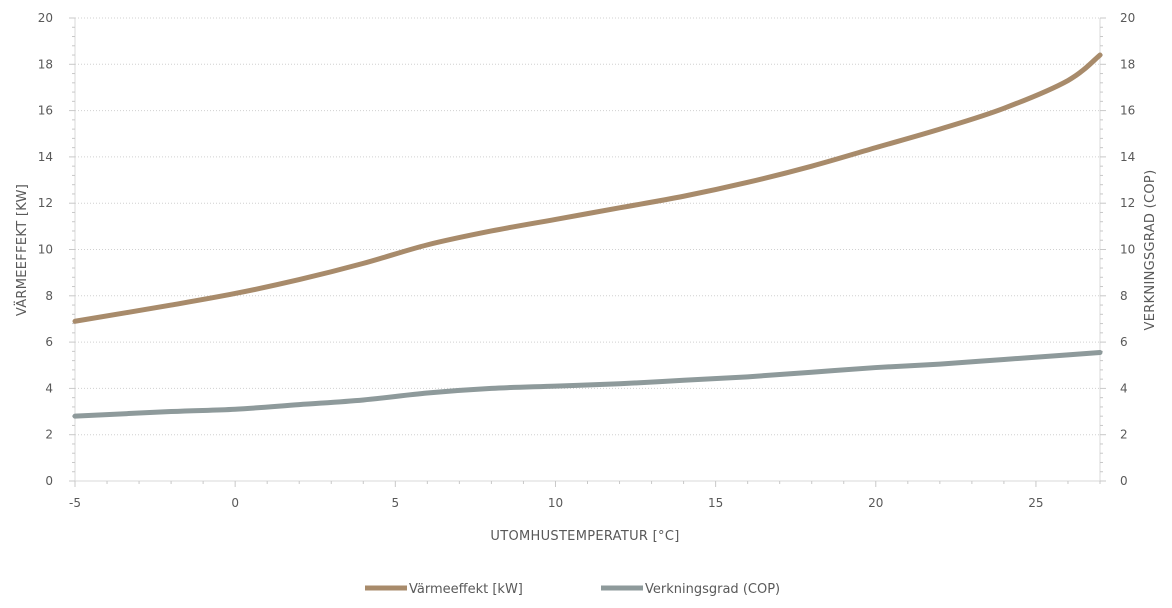 The height and width of the screenshot is (608, 1172). I want to click on y-axis-title-right: VERKNINGSGRAD (COP), so click(1150, 250).